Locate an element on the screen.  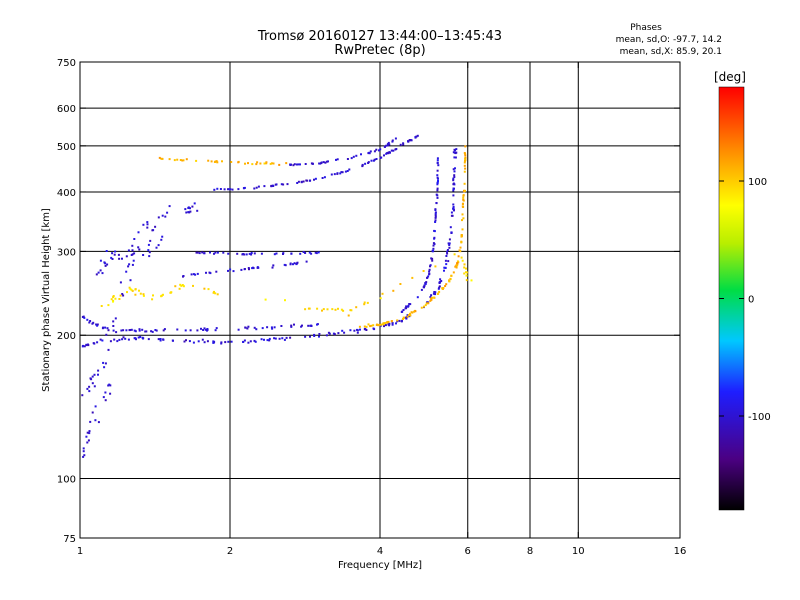
x-tick-label: 10 is located at coordinates (578, 551).